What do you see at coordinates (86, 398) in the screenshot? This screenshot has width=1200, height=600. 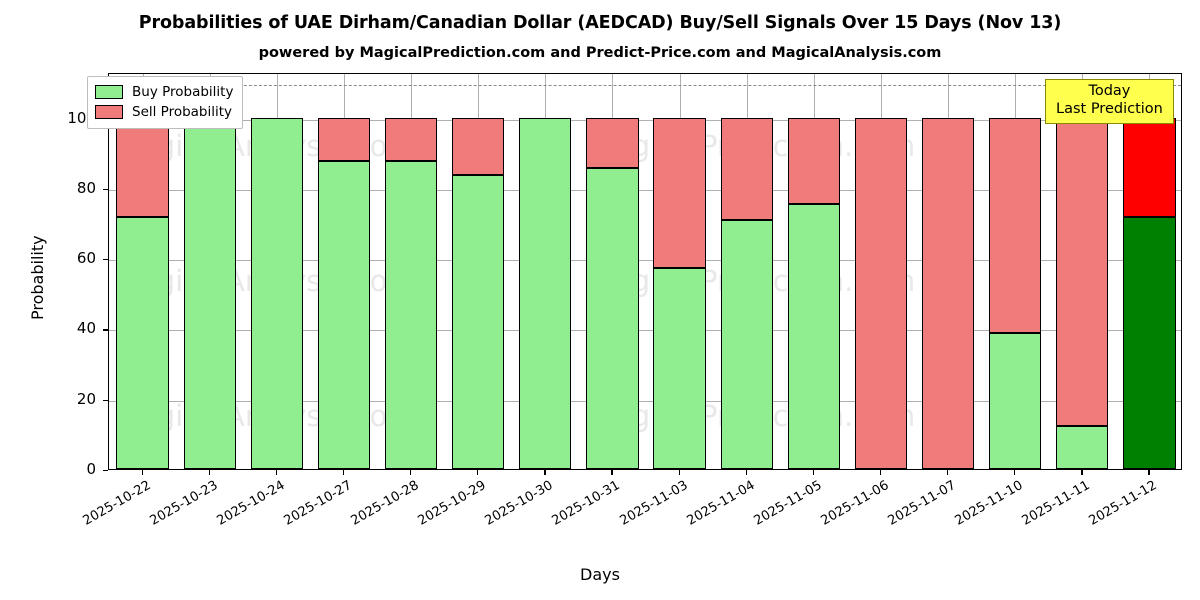 I see `y-tick-label: 20` at bounding box center [86, 398].